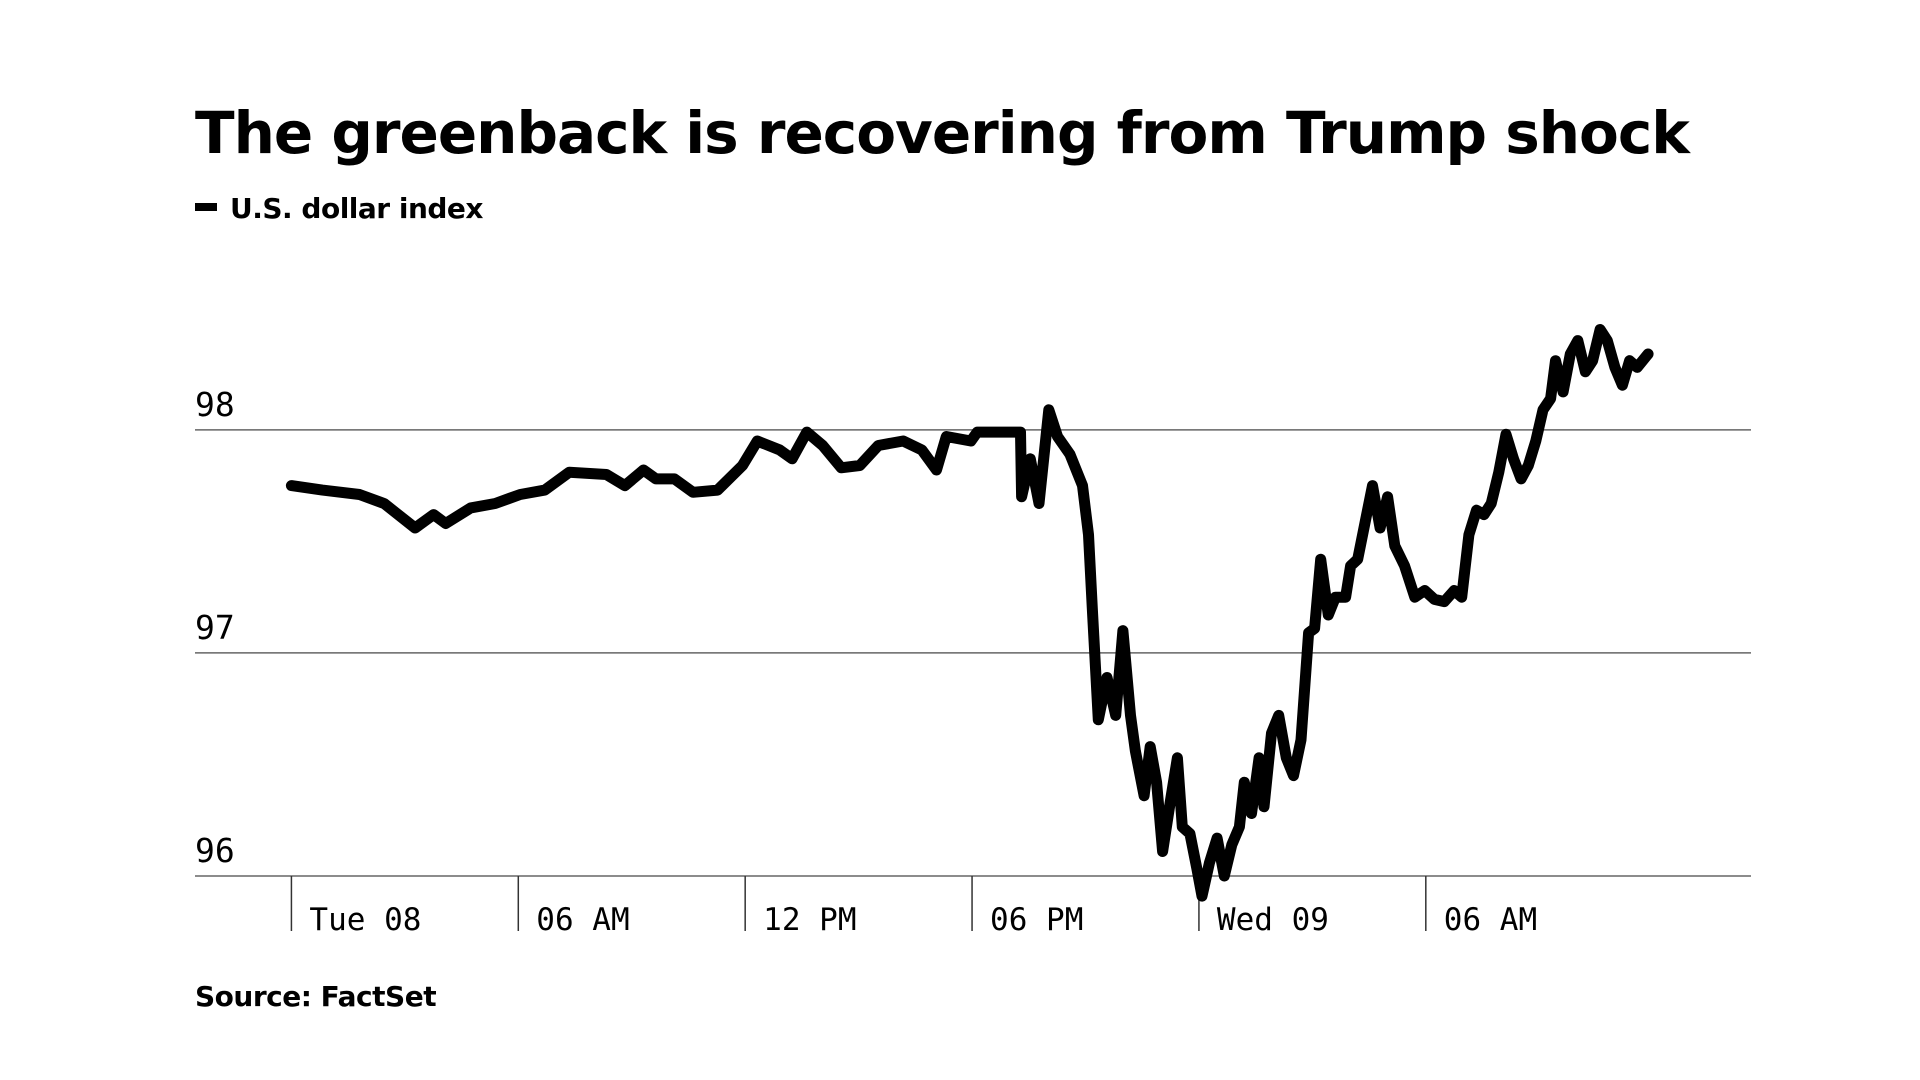  Describe the element at coordinates (809, 920) in the screenshot. I see `x-tick-label: 12 PM` at that location.